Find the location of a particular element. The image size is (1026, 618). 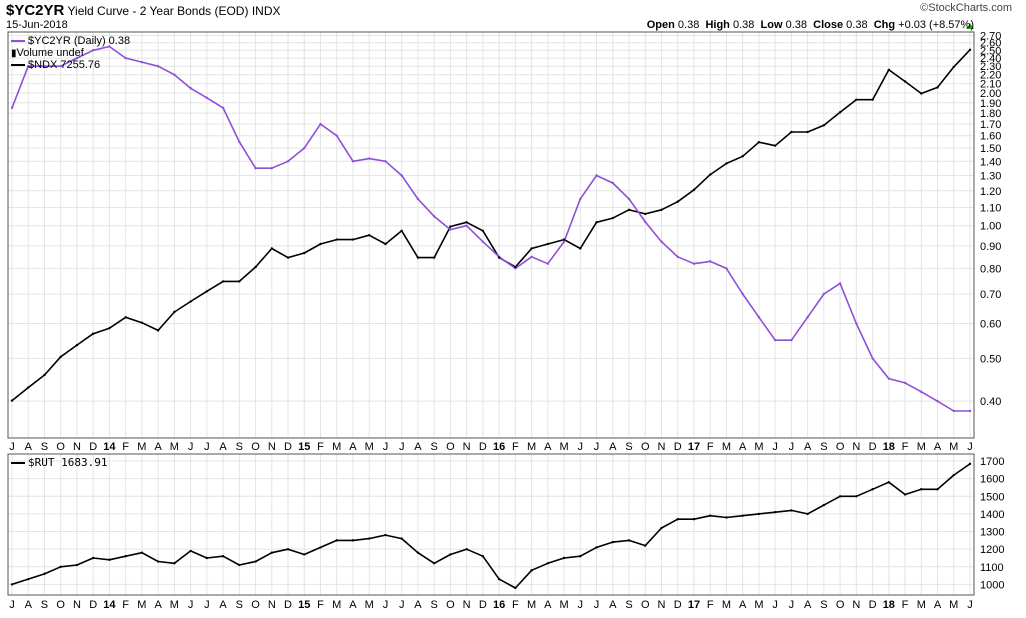

legend-ndx-label: $NDX 7255.76 is located at coordinates (64, 65).